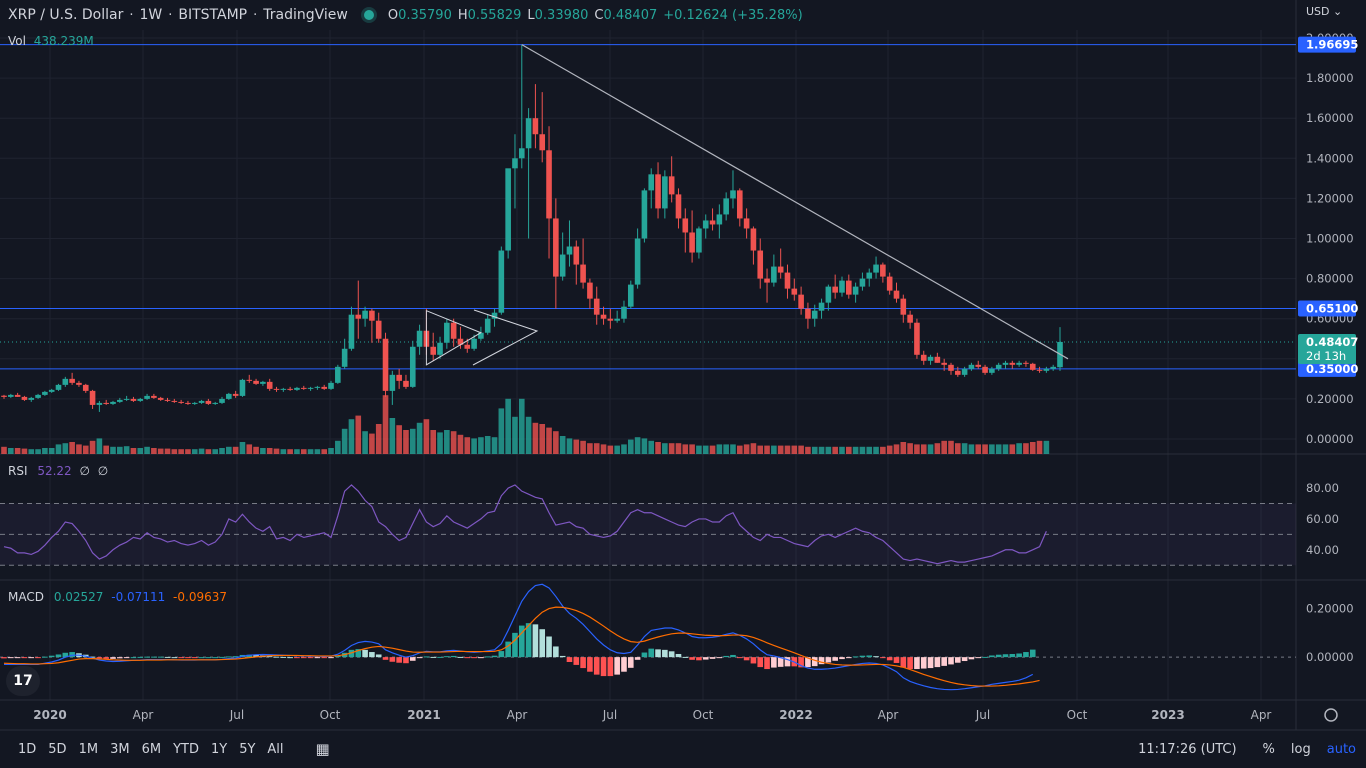 Image resolution: width=1366 pixels, height=768 pixels. Describe the element at coordinates (66, 15) in the screenshot. I see `symbol-name: XRP / U.S. Dollar` at that location.